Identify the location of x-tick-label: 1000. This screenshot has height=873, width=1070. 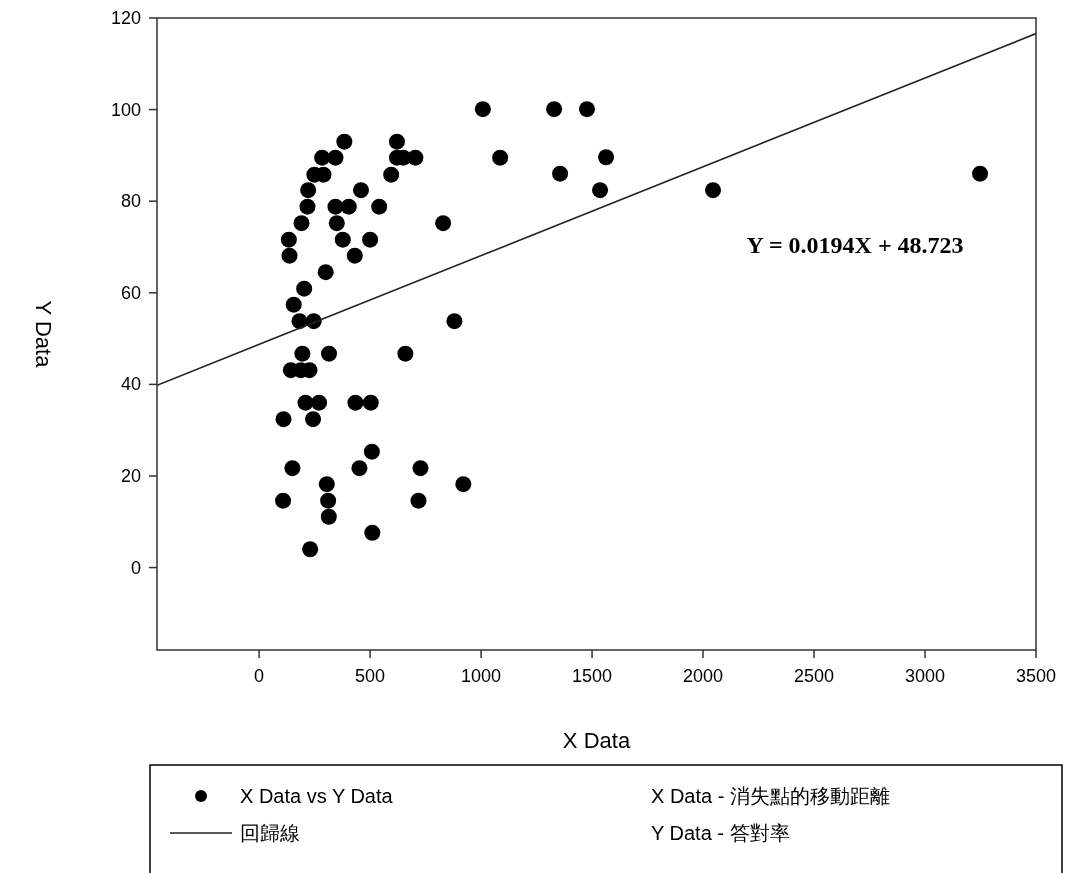
(481, 676).